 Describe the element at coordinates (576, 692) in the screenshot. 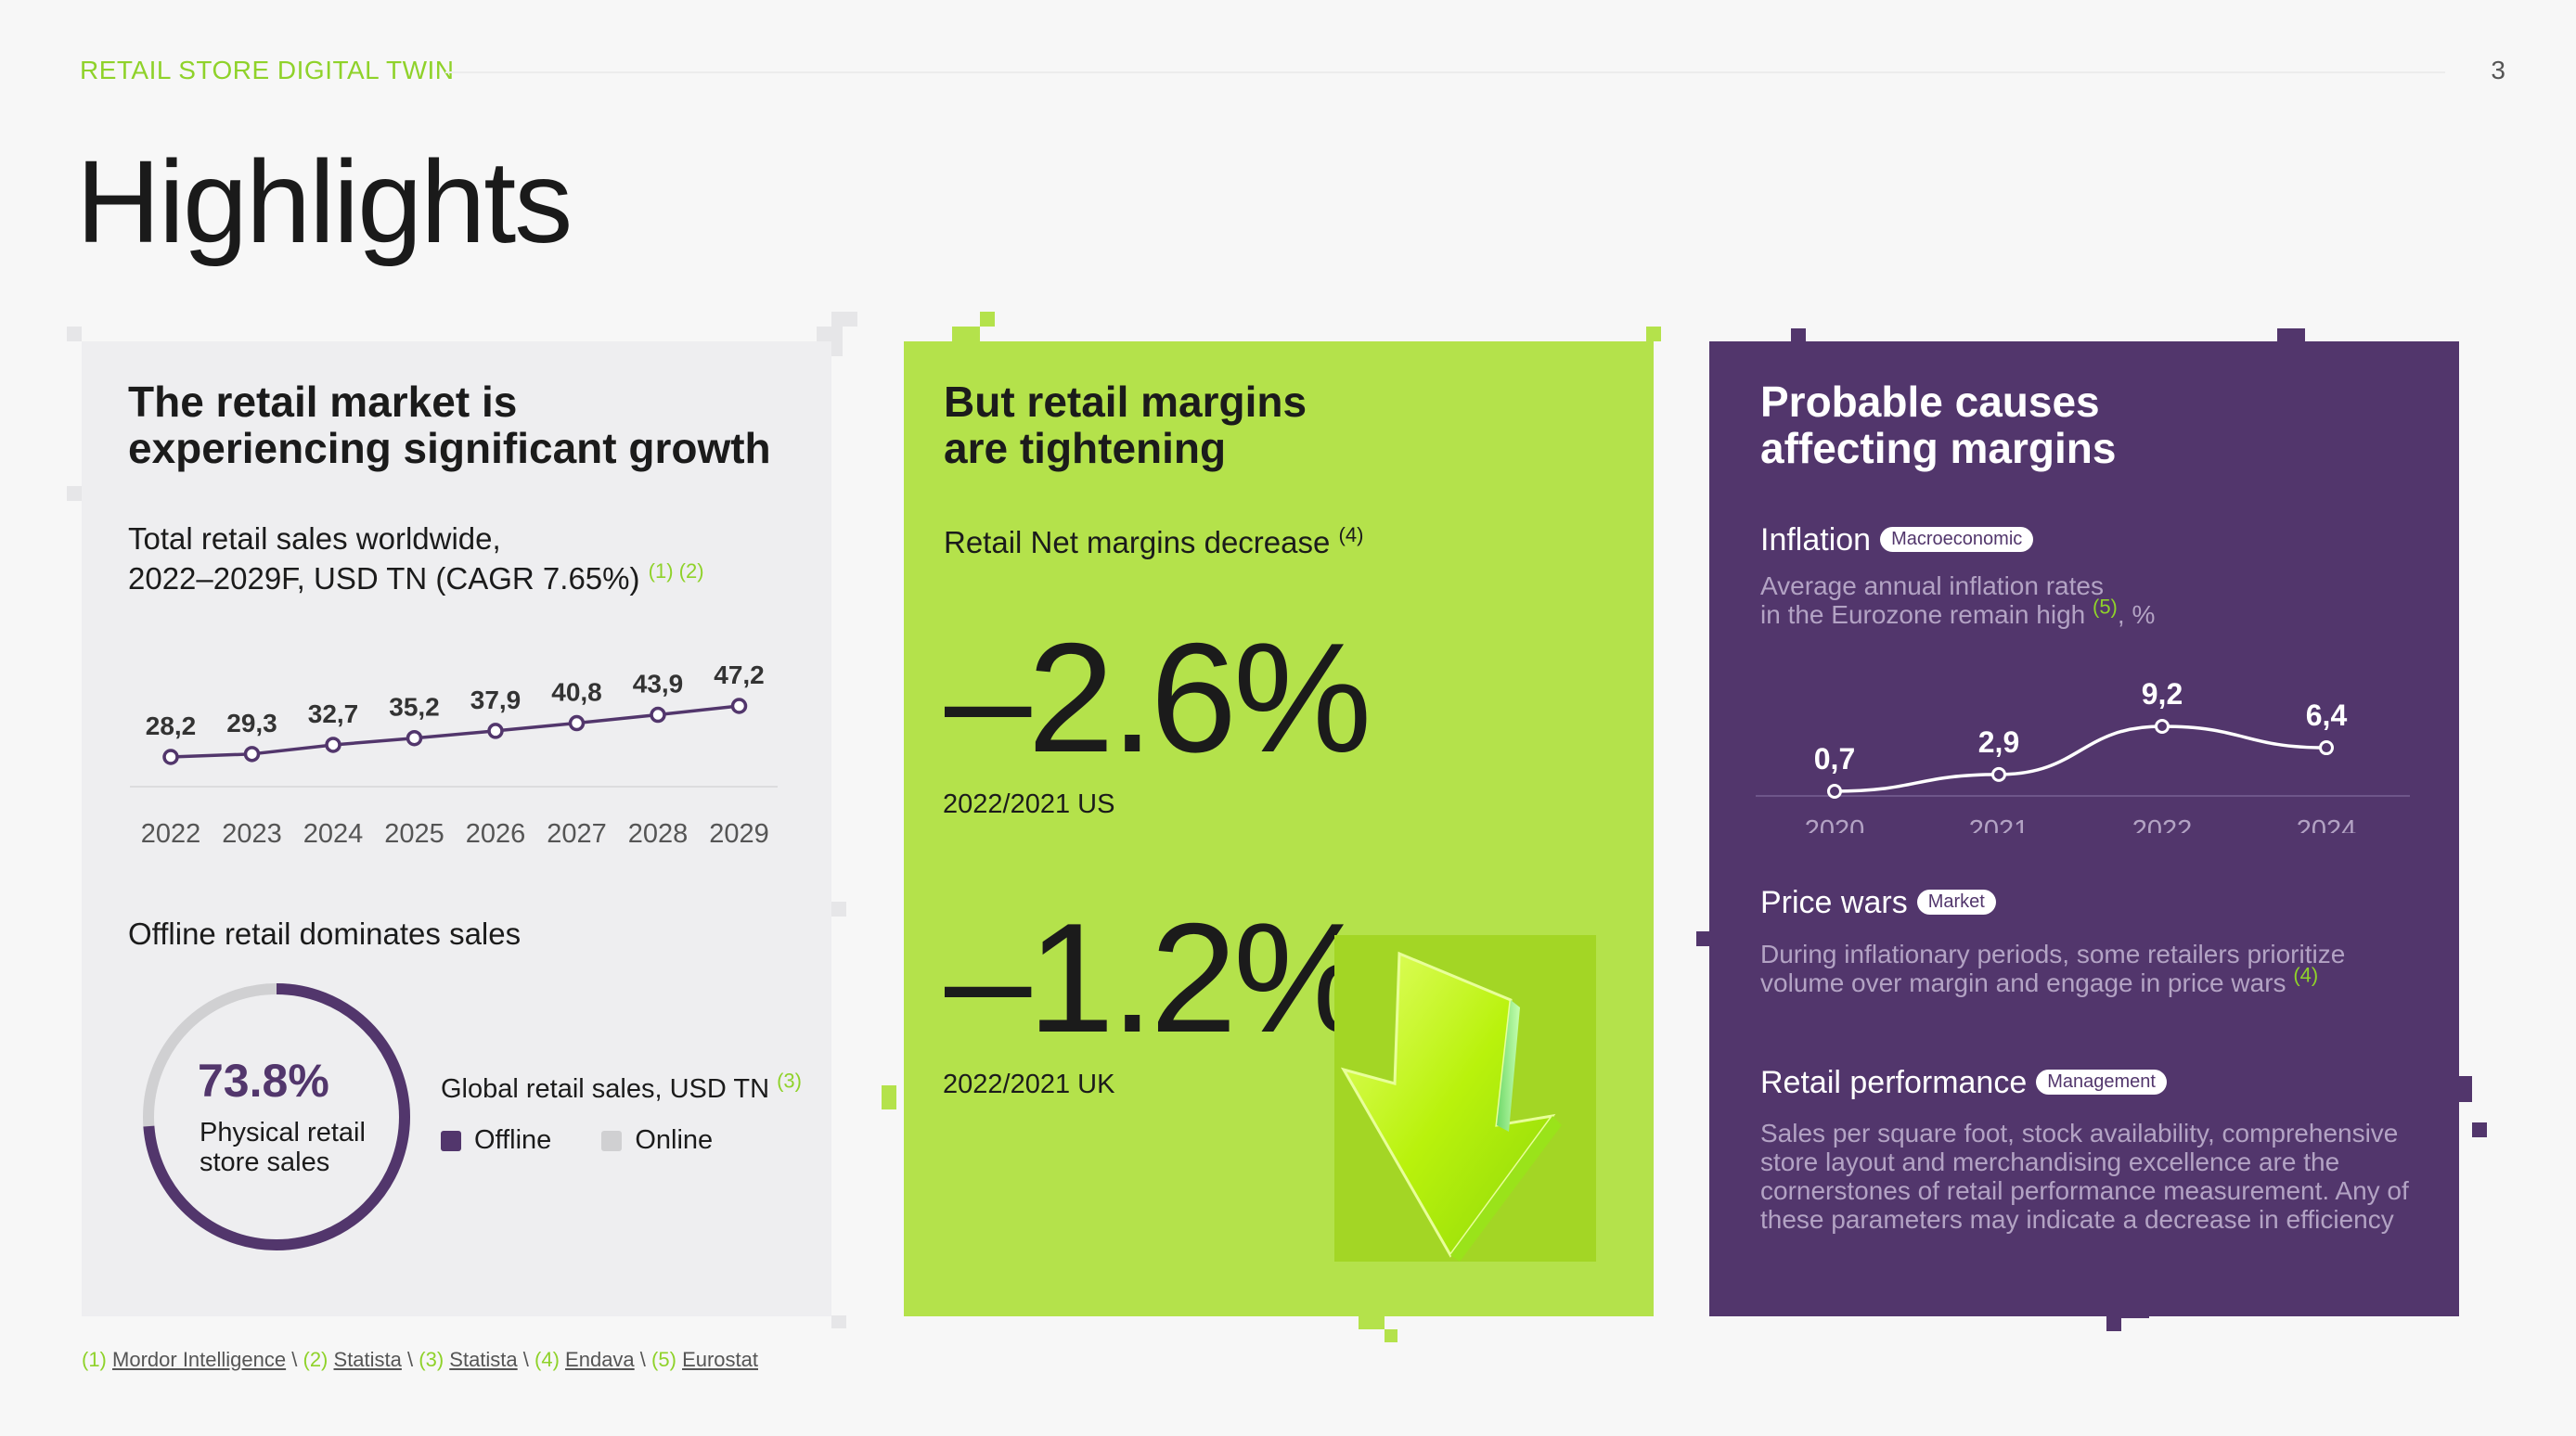

I see `sales-data-label: 40,8` at that location.